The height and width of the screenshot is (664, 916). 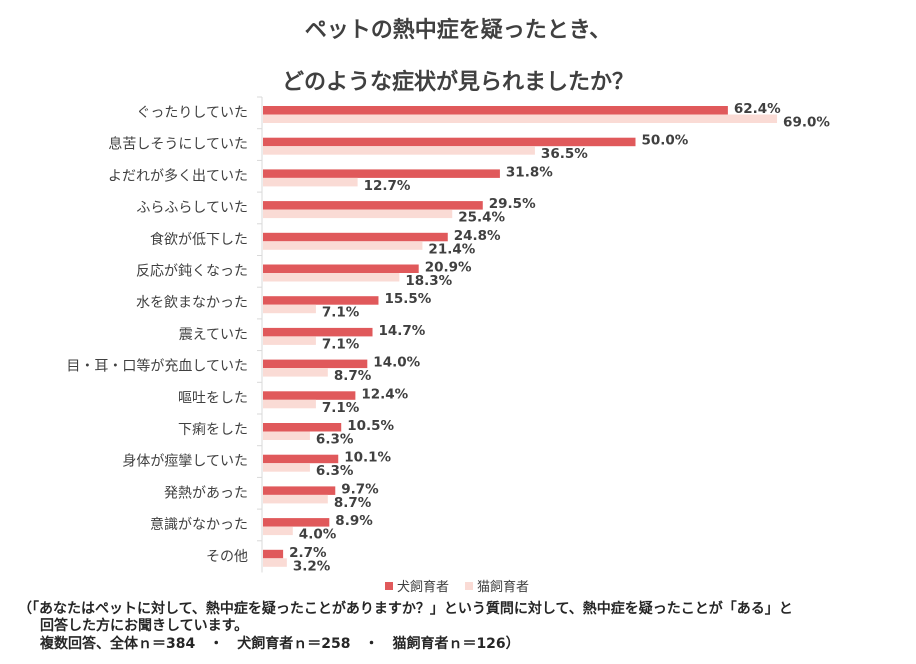 I want to click on value-label-dog: 24.8%, so click(x=477, y=236).